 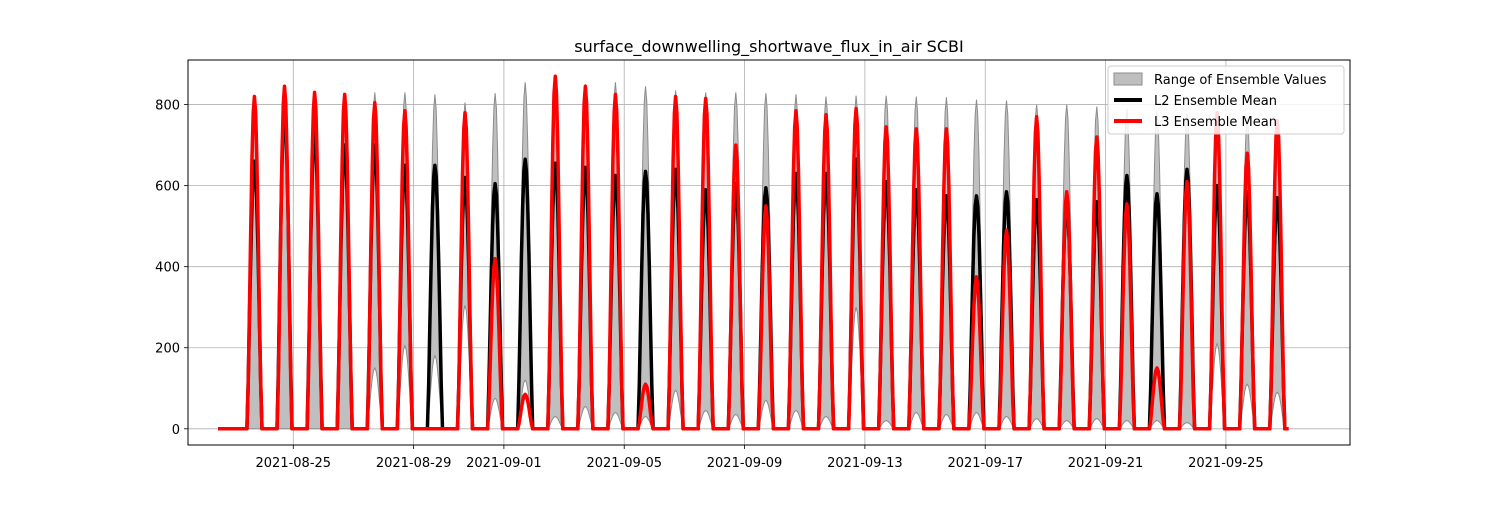 I want to click on y-tick-label: 200, so click(x=167, y=349).